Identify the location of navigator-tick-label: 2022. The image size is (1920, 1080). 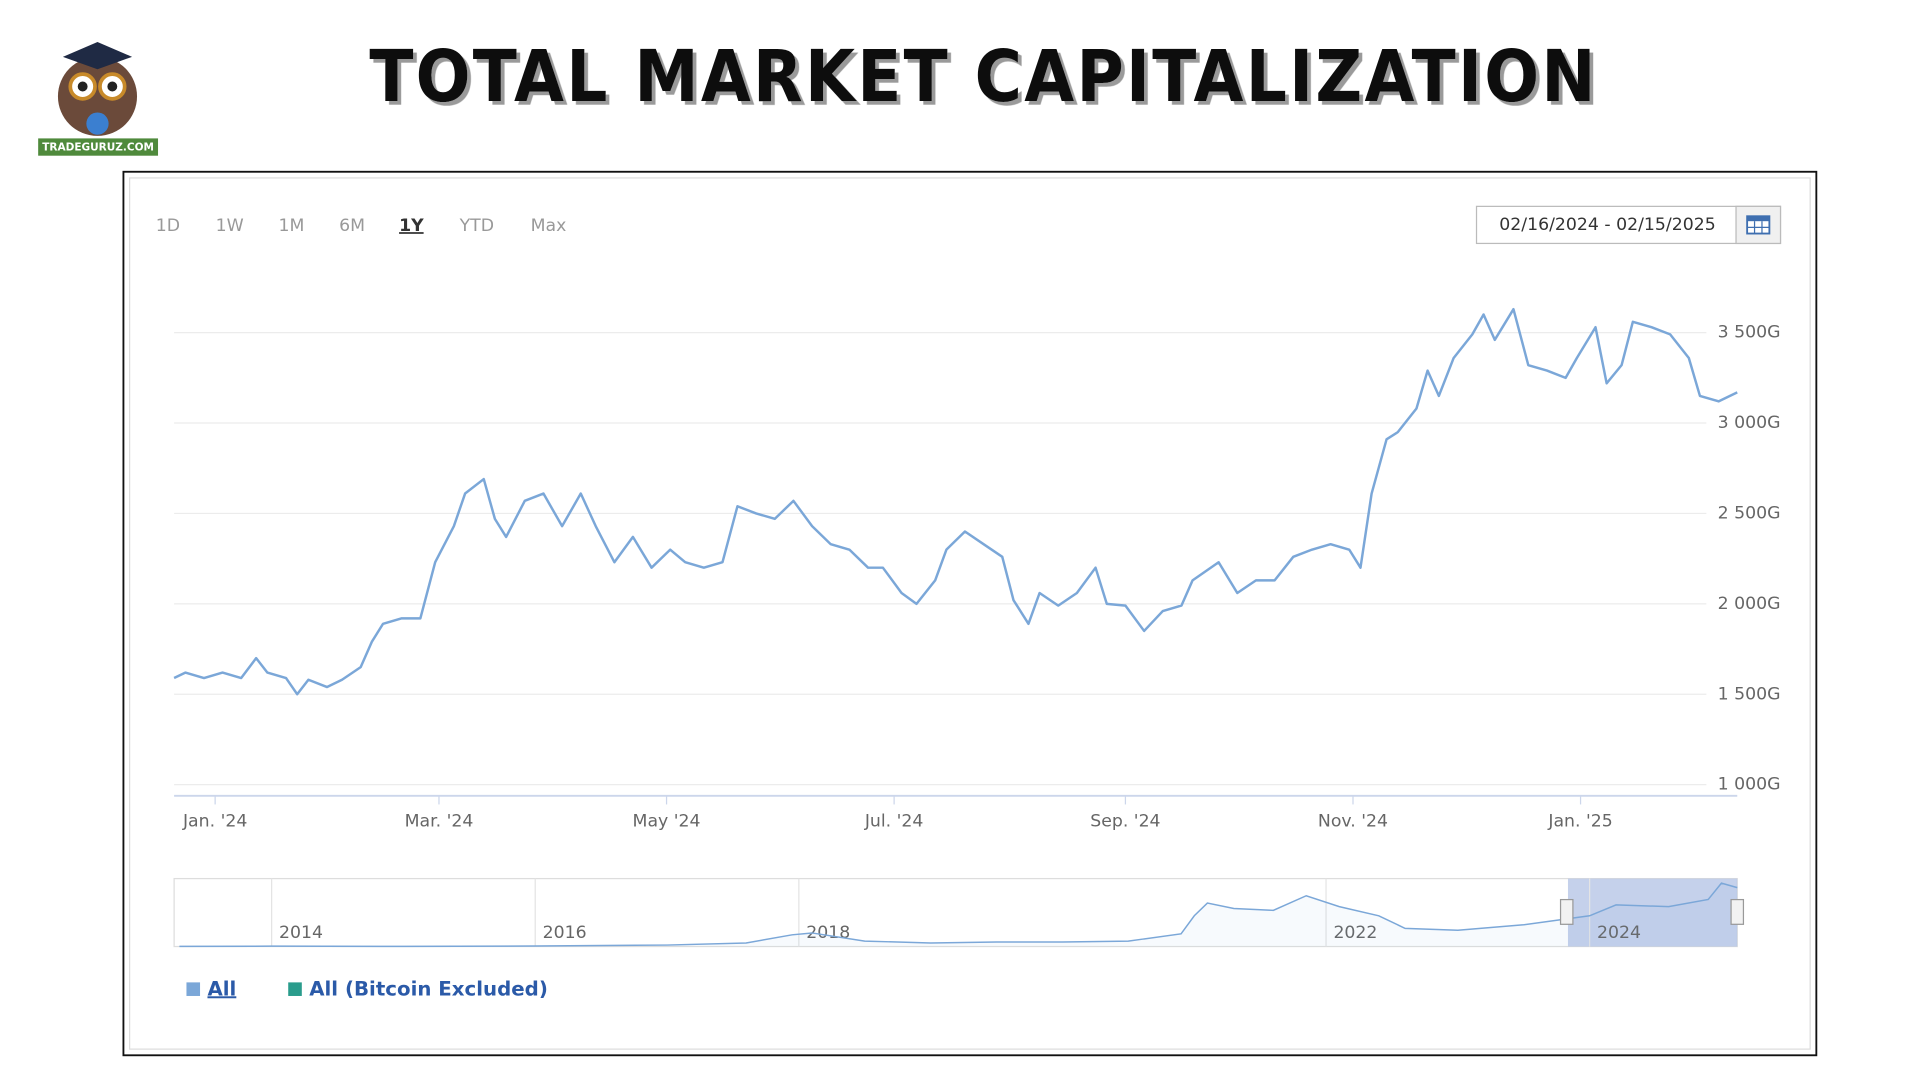
(1355, 933).